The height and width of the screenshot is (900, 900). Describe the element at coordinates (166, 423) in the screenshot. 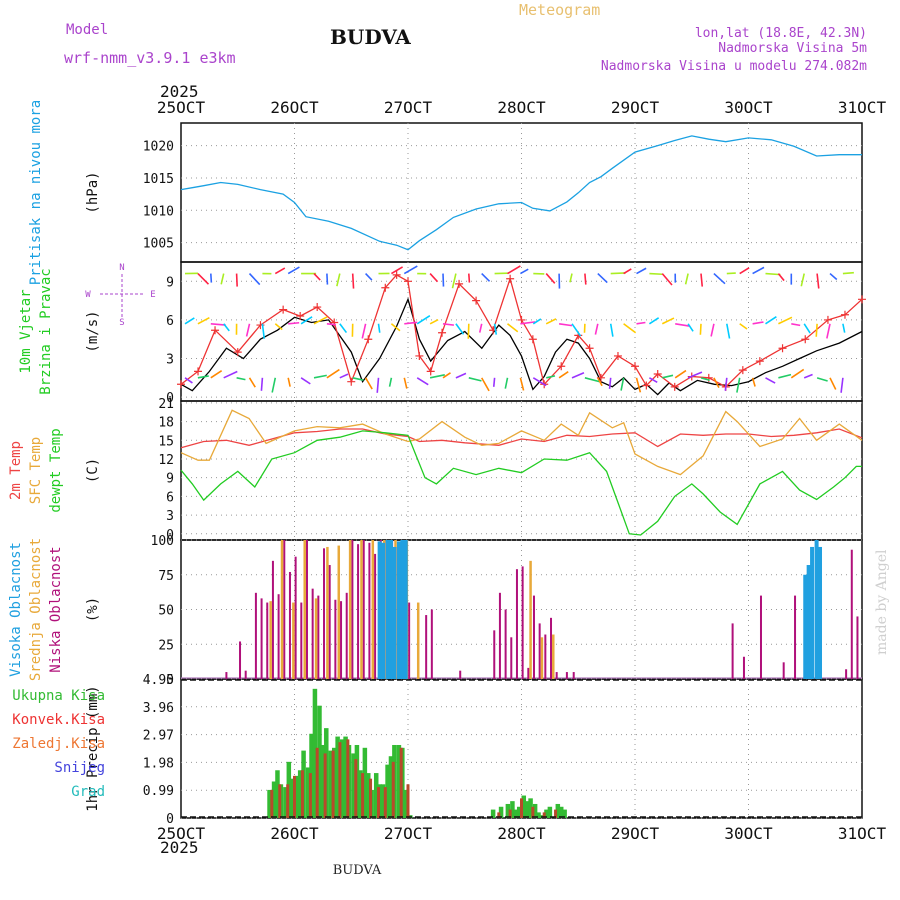

I see `y-tick-label-temperature: 18` at that location.